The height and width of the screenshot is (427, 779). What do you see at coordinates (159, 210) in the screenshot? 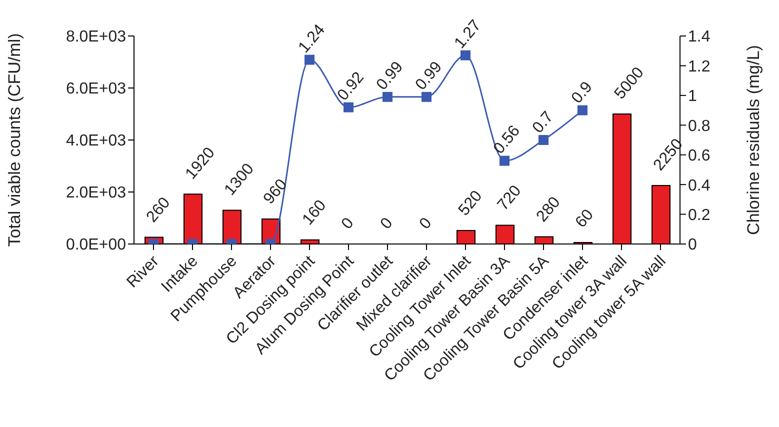
I see `data-label: 260` at bounding box center [159, 210].